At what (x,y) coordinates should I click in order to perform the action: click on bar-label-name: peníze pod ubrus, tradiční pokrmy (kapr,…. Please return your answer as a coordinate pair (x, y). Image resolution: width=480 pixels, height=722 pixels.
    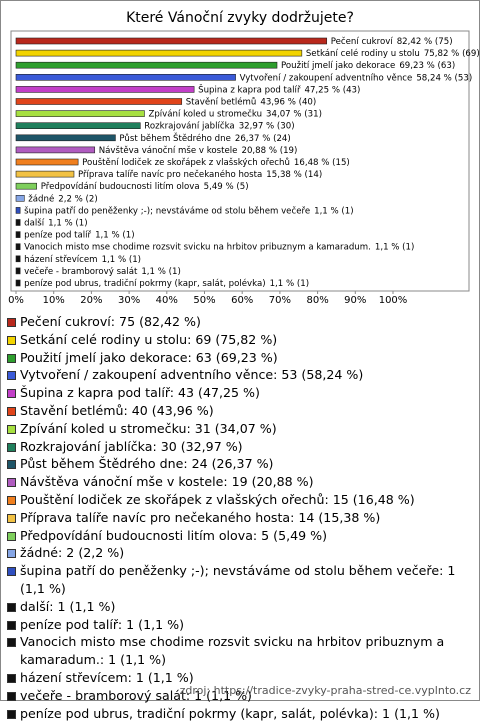
    Looking at the image, I should click on (144, 283).